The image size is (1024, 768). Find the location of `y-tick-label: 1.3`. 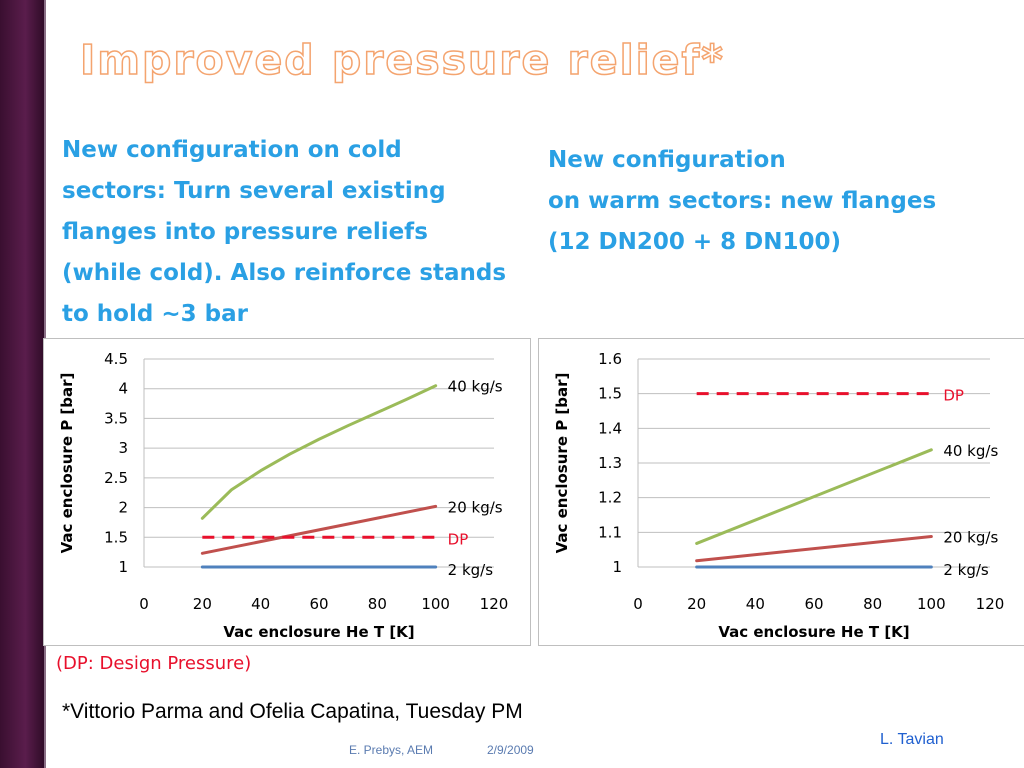

y-tick-label: 1.3 is located at coordinates (610, 463).